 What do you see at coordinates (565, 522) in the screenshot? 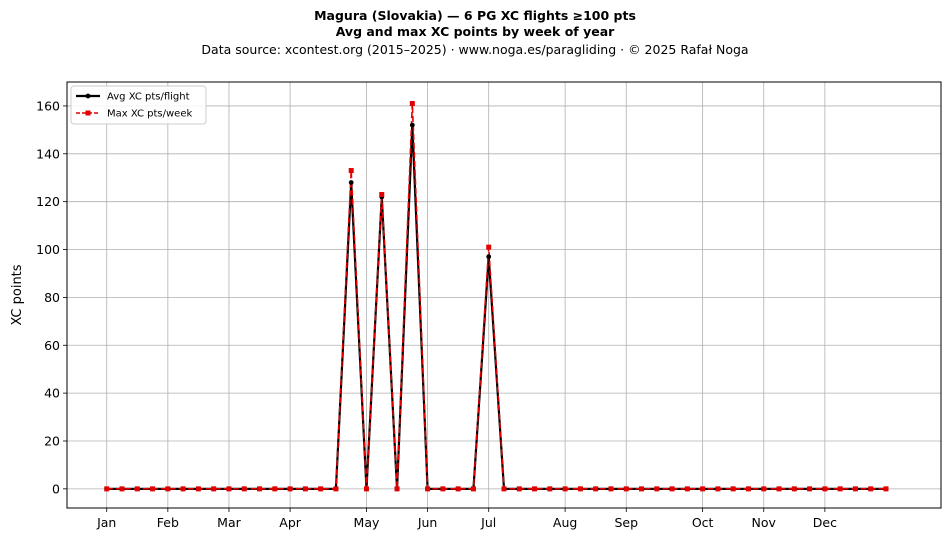
I see `x-tick-label: Aug` at bounding box center [565, 522].